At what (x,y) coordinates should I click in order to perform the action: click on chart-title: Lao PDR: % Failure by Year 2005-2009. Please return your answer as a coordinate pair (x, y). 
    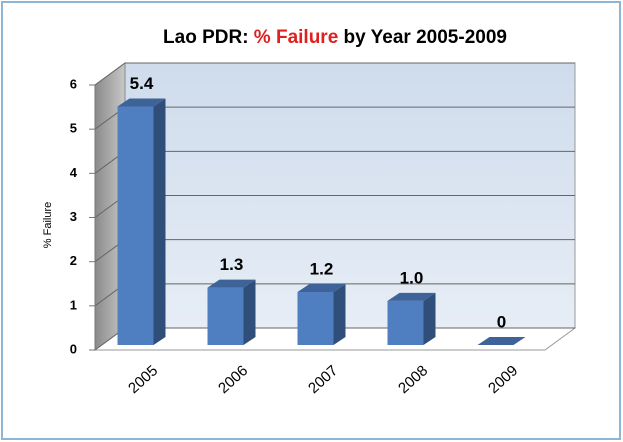
    Looking at the image, I should click on (335, 37).